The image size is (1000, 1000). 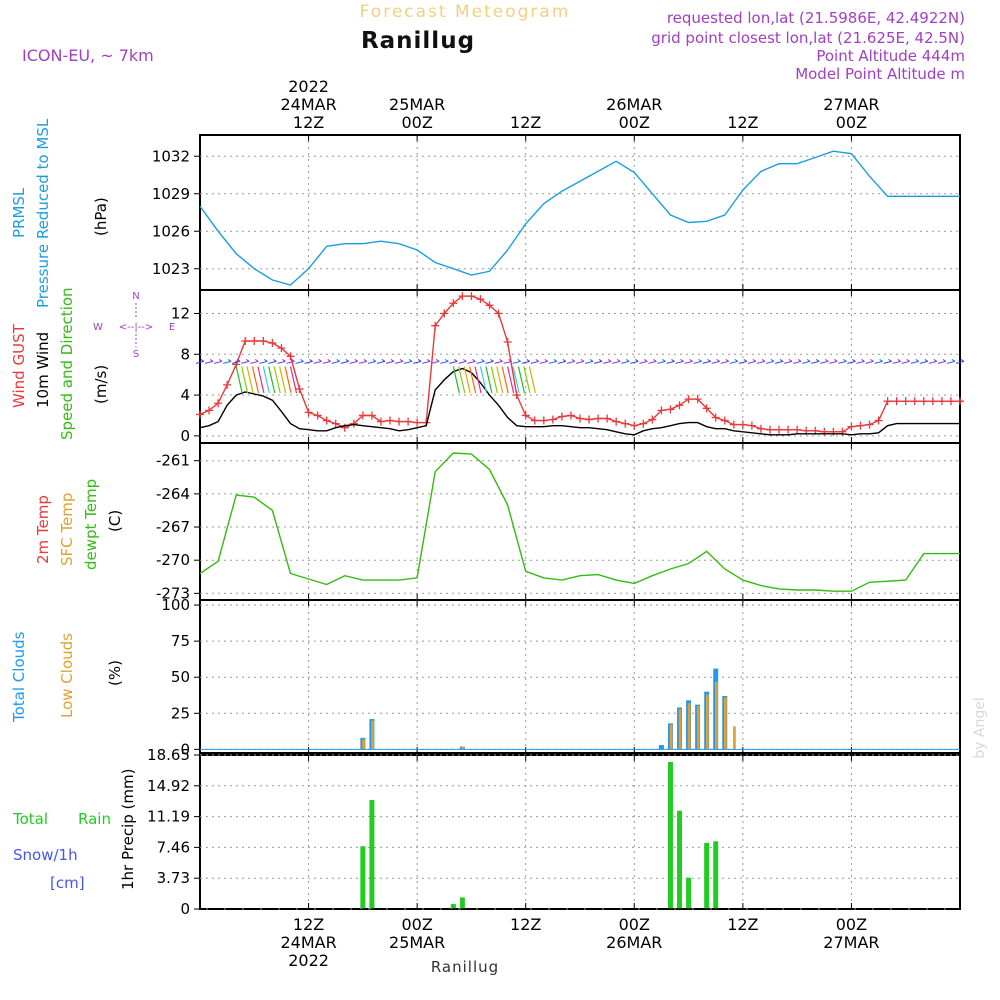 I want to click on compass-w: W, so click(x=98, y=327).